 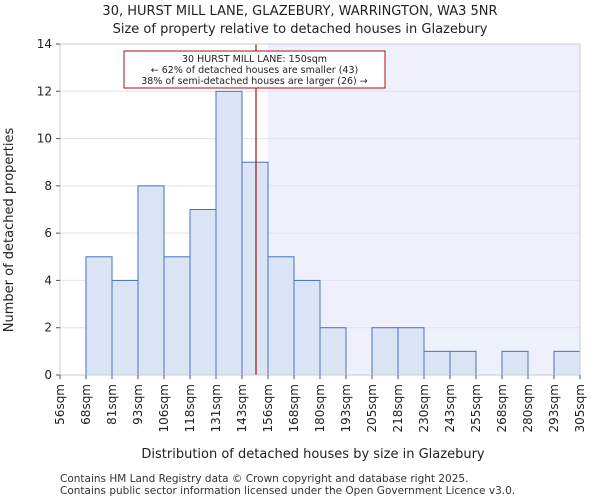 I want to click on x-tick-label: 106sqm, so click(x=164, y=408).